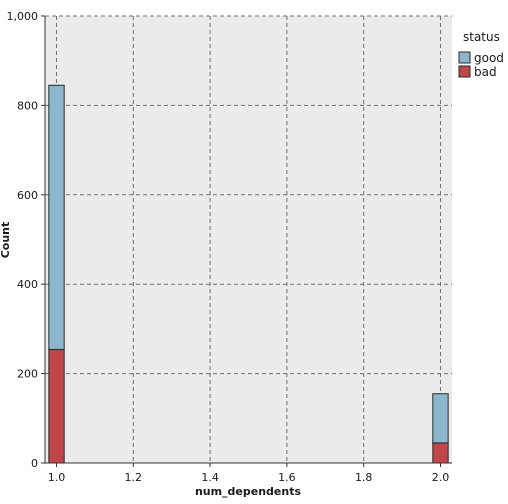  I want to click on legend-label-bad: bad, so click(485, 72).